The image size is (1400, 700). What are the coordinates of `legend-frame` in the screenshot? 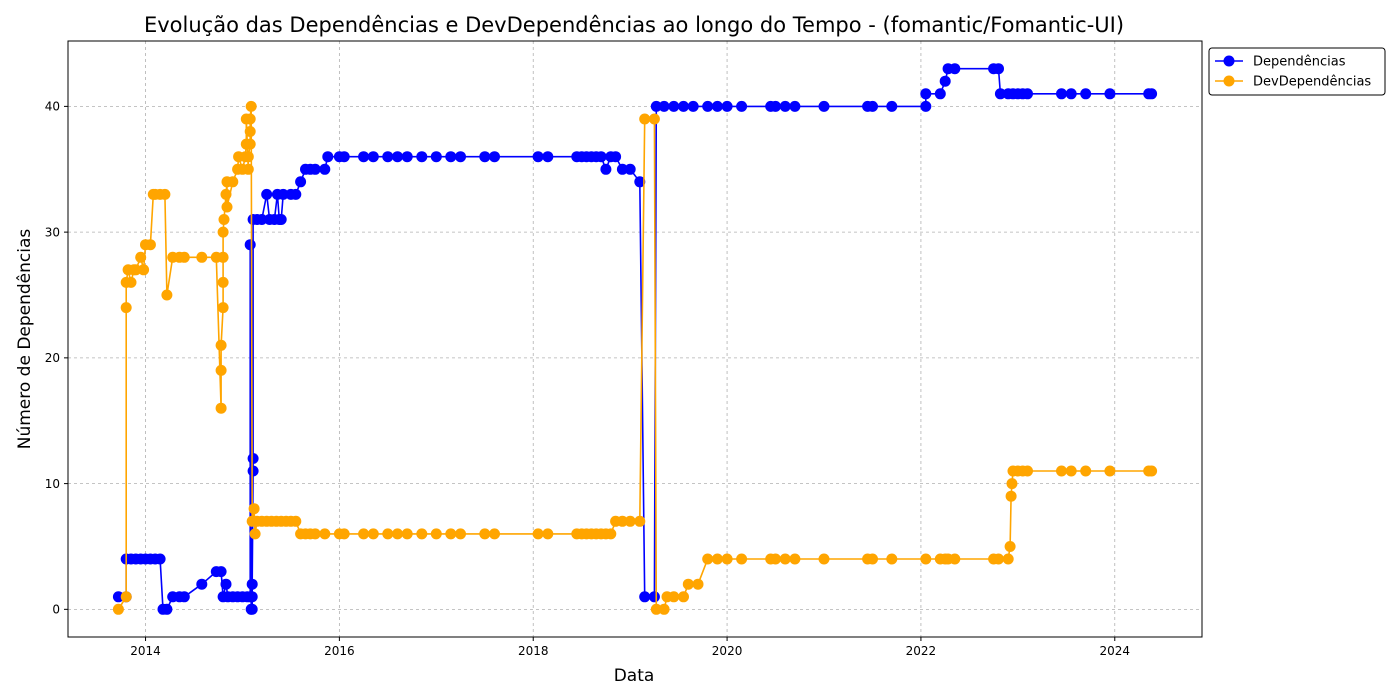 It's located at (1297, 71).